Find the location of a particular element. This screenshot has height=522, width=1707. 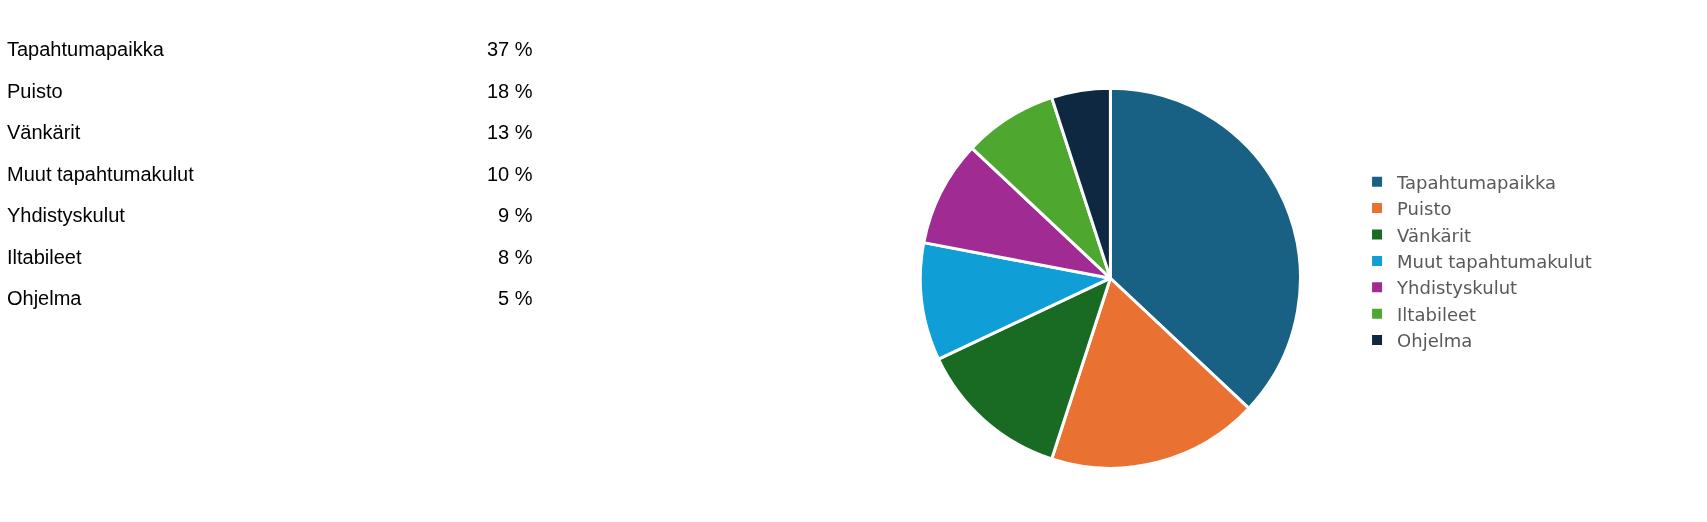

legend-label: Iltabileet is located at coordinates (1437, 314).